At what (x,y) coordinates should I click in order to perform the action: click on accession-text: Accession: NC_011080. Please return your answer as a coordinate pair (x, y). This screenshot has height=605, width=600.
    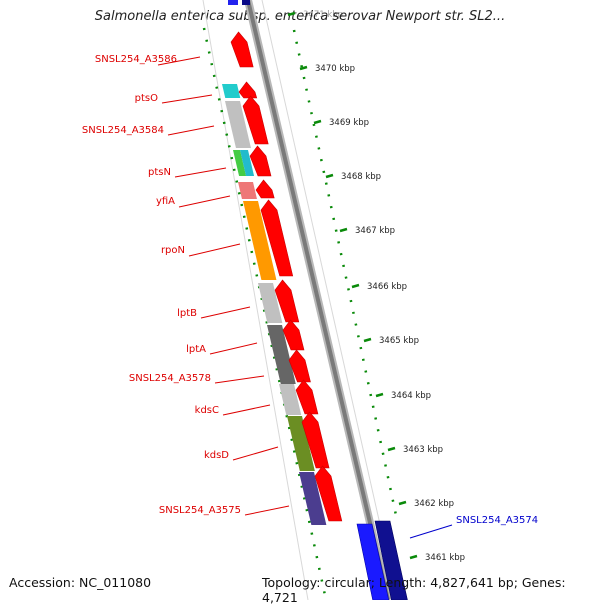
    Looking at the image, I should click on (80, 582).